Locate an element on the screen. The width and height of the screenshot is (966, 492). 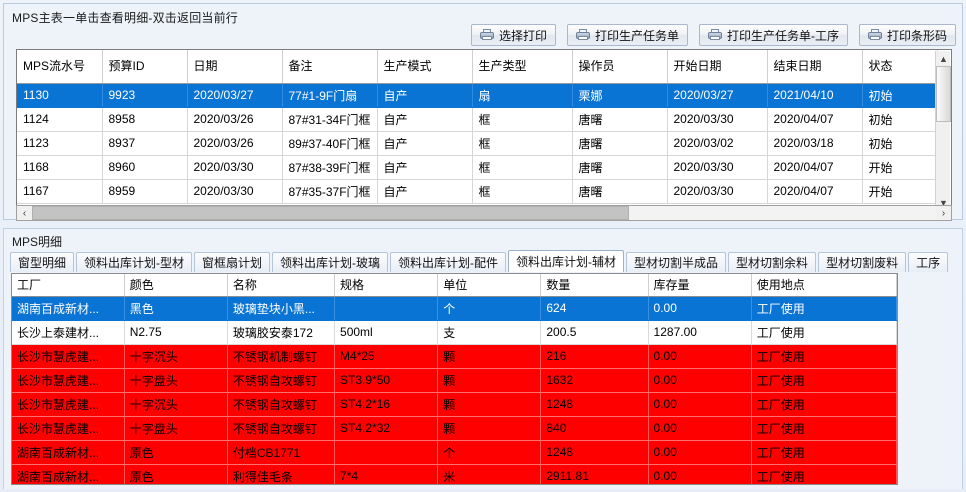
tab: 窗型明细 is located at coordinates (42, 262).